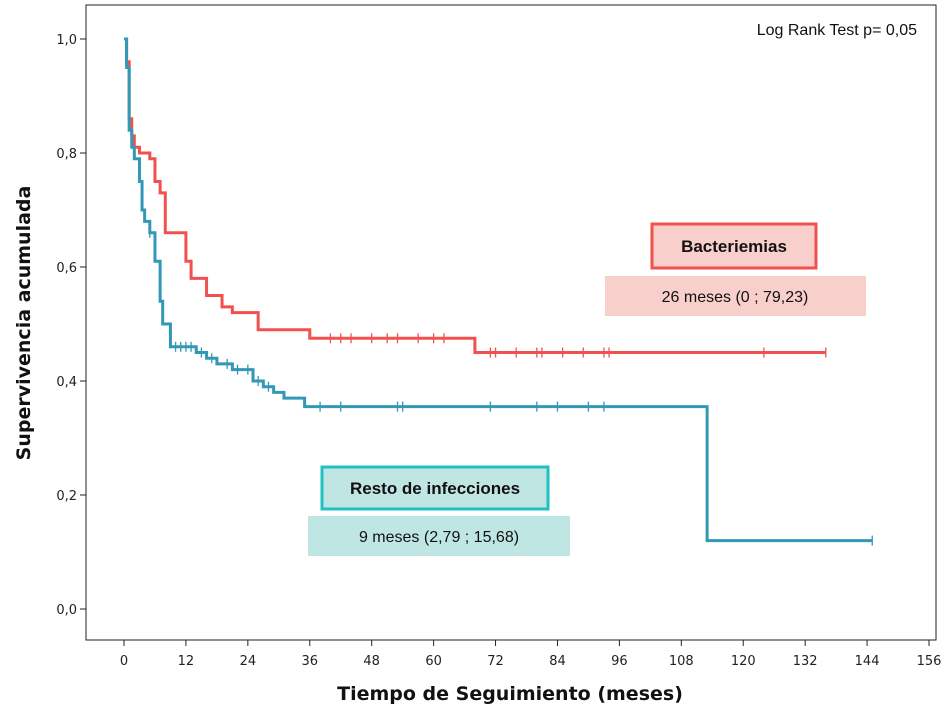 The height and width of the screenshot is (713, 943). I want to click on x-tick-label: 144, so click(867, 661).